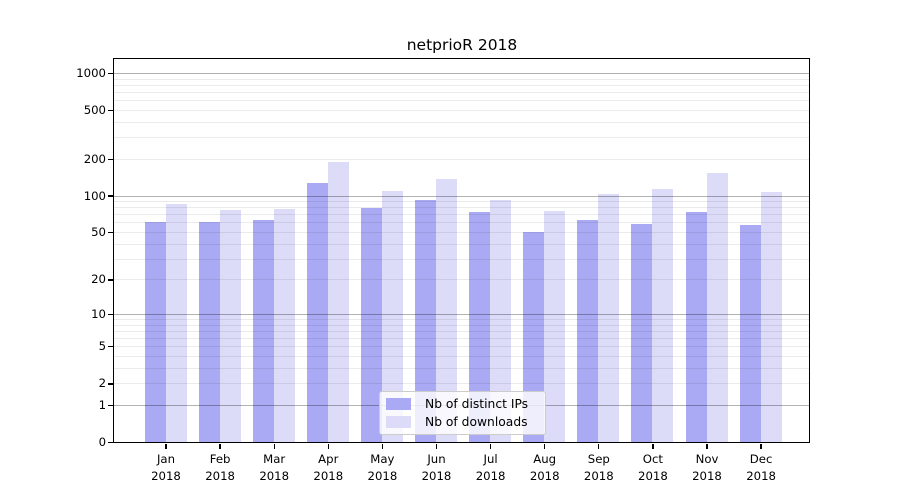 Image resolution: width=900 pixels, height=500 pixels. I want to click on bar-distinct-ips-feb, so click(209, 331).